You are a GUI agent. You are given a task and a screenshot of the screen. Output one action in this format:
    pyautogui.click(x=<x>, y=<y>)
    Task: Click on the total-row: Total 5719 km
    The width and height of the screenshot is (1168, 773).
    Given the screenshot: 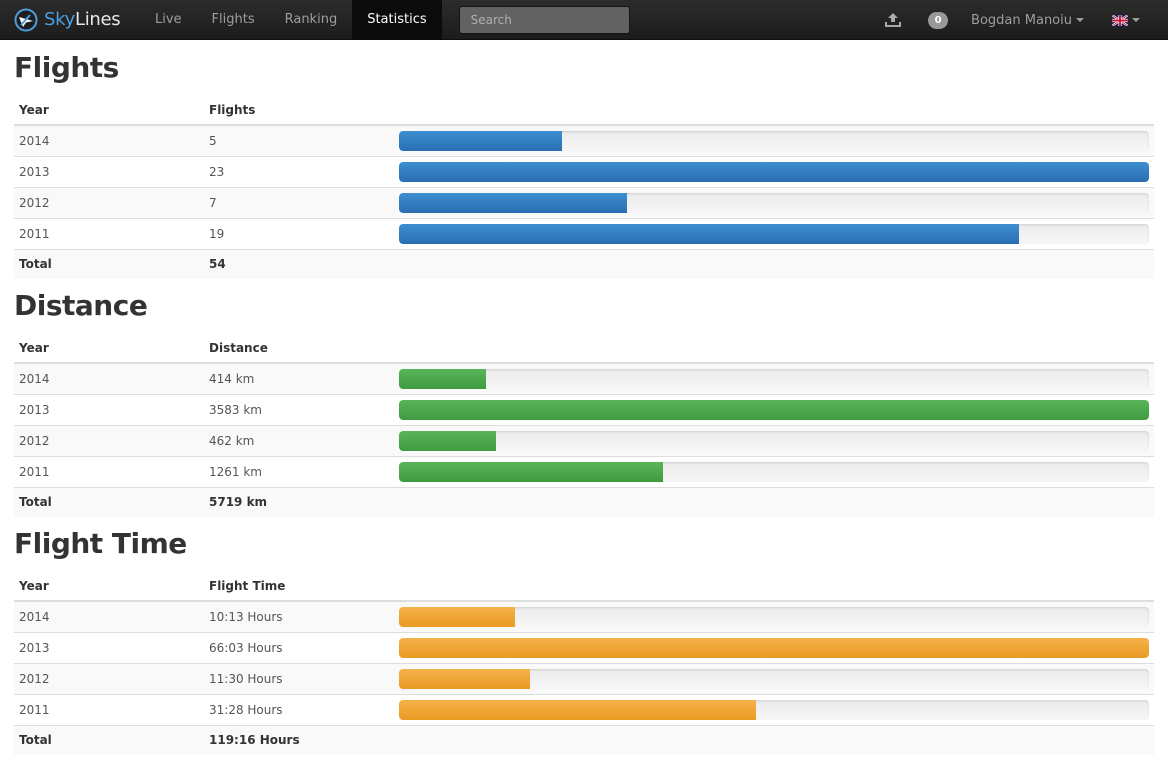 What is the action you would take?
    pyautogui.click(x=584, y=501)
    